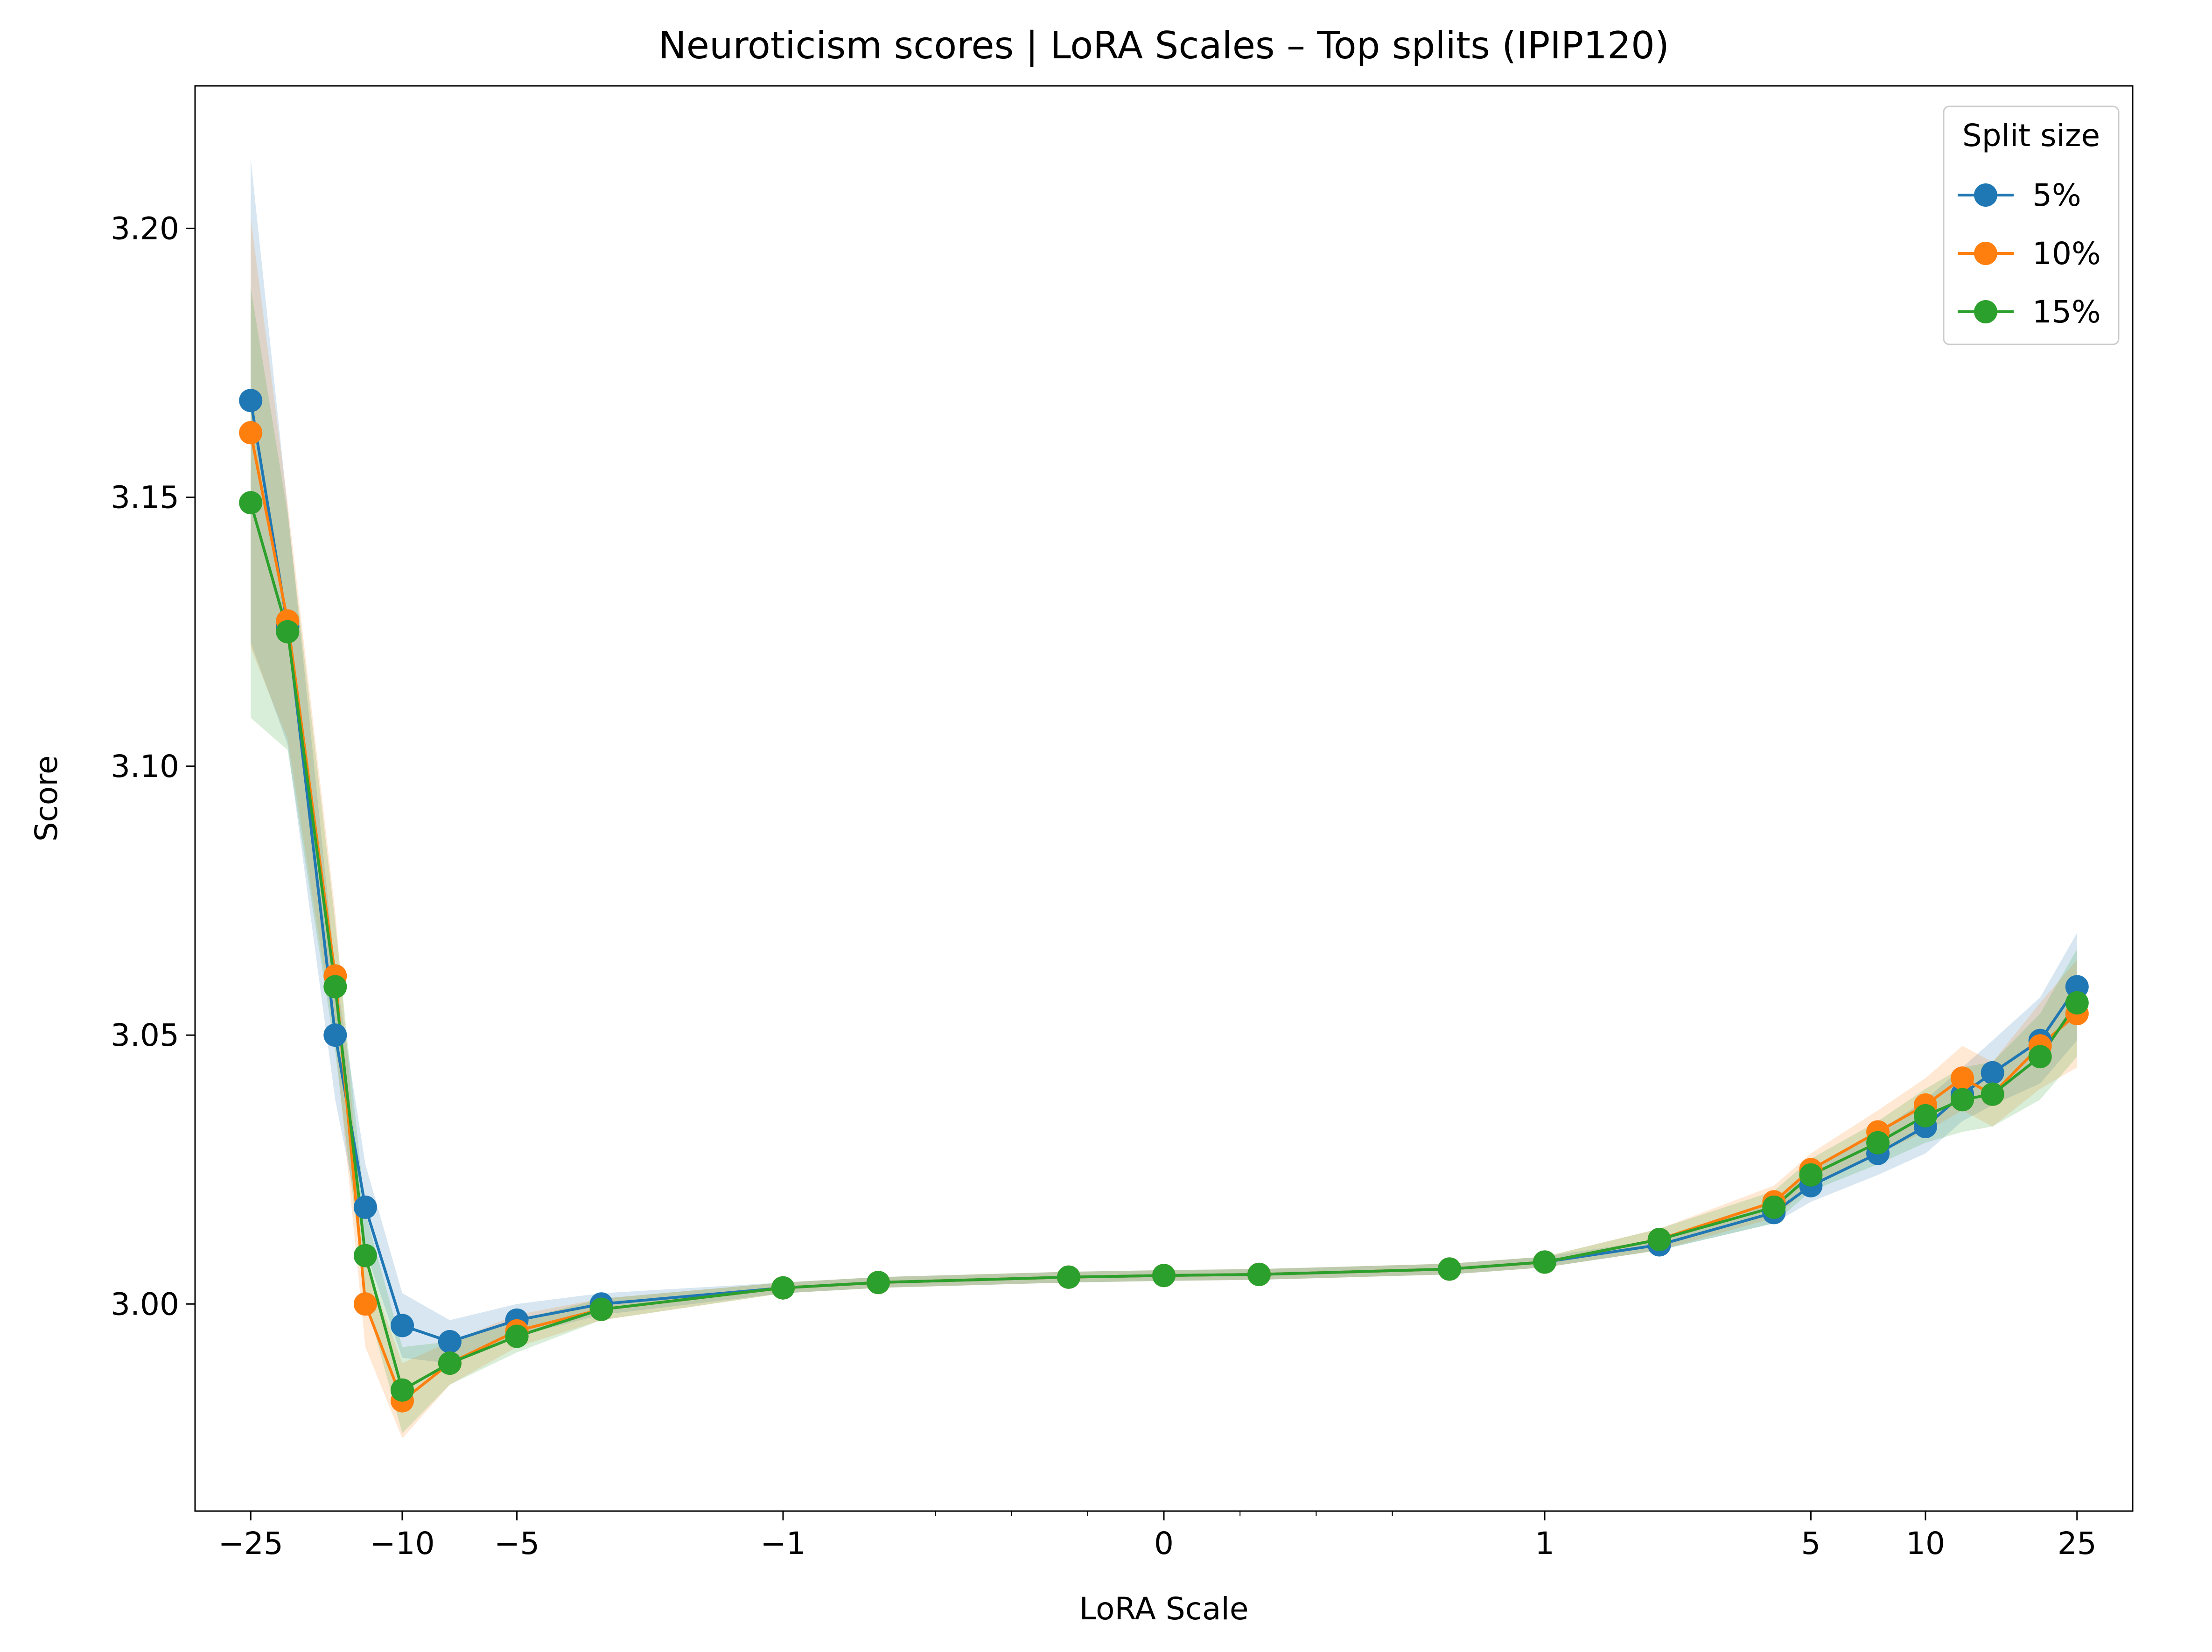 The height and width of the screenshot is (1652, 2212). What do you see at coordinates (782, 1543) in the screenshot?
I see `x-tick-label-3: −1` at bounding box center [782, 1543].